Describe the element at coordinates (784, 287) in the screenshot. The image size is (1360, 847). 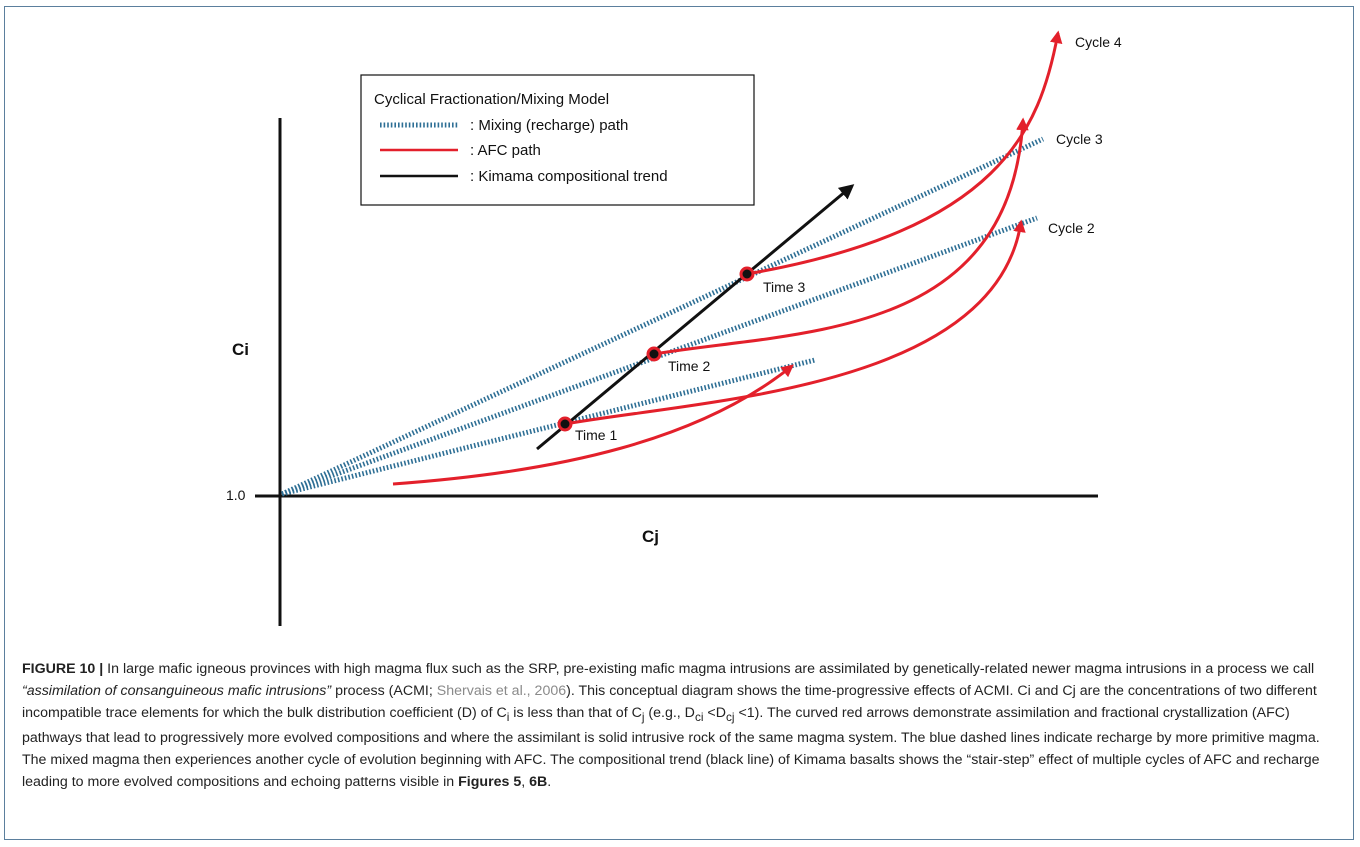
I see `time-3-label: Time 3` at that location.